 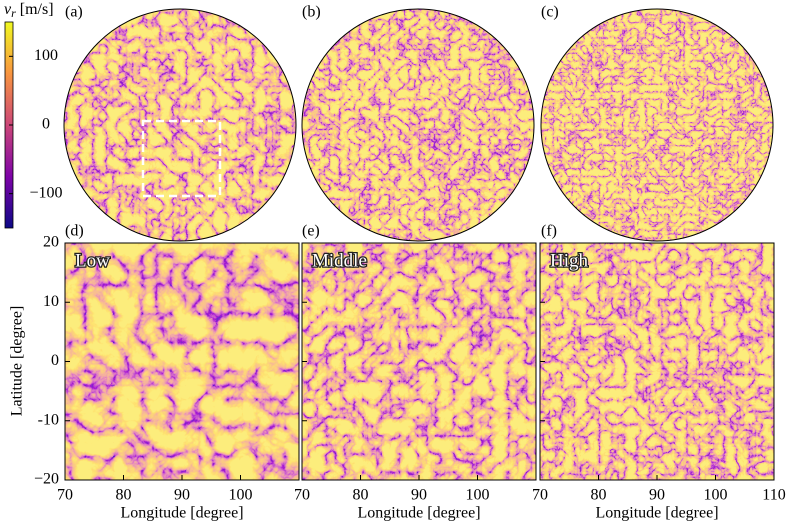 I want to click on panel-label: (d), so click(x=74, y=231).